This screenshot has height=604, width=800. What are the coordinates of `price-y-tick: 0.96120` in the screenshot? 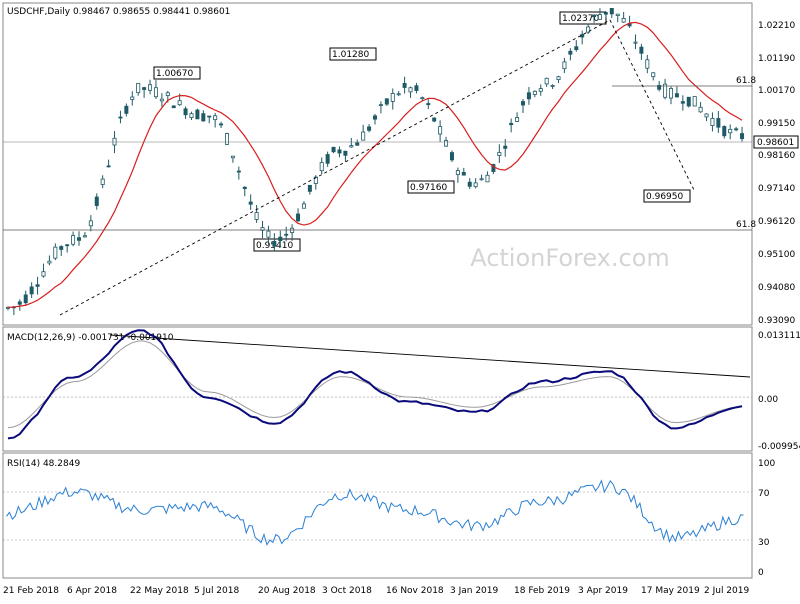 It's located at (776, 222).